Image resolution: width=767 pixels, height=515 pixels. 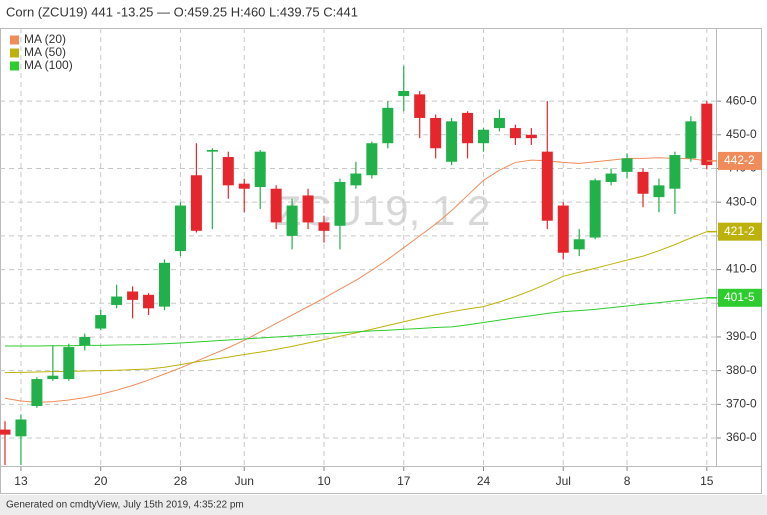 I want to click on y-tick-label: 380-0, so click(x=741, y=370).